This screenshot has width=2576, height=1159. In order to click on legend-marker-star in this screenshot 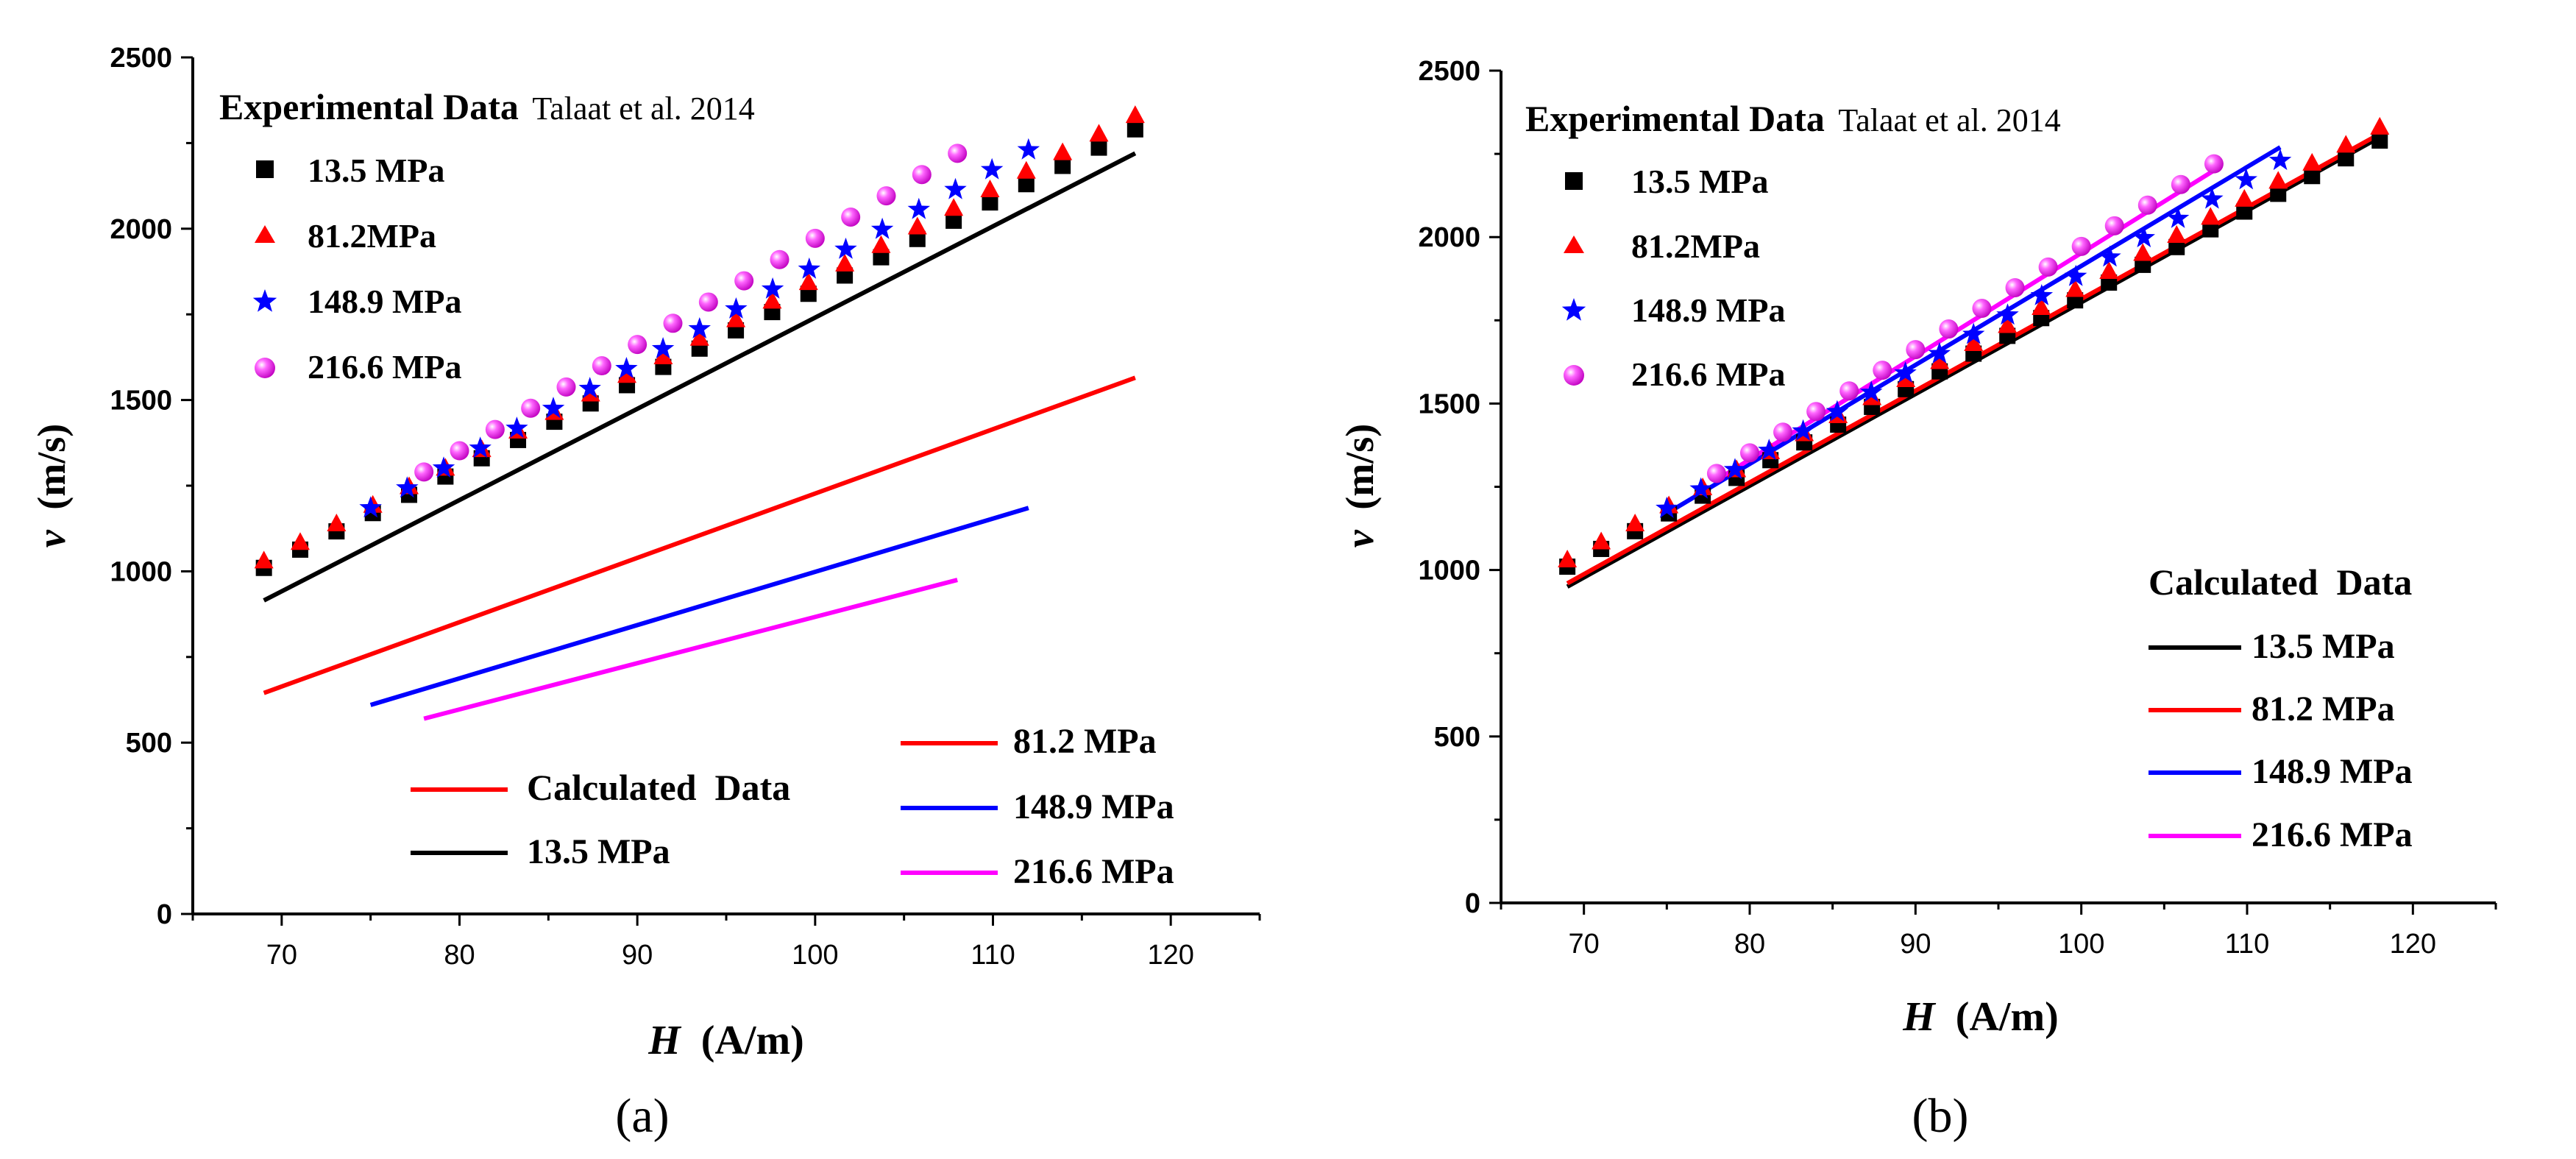, I will do `click(1573, 310)`.